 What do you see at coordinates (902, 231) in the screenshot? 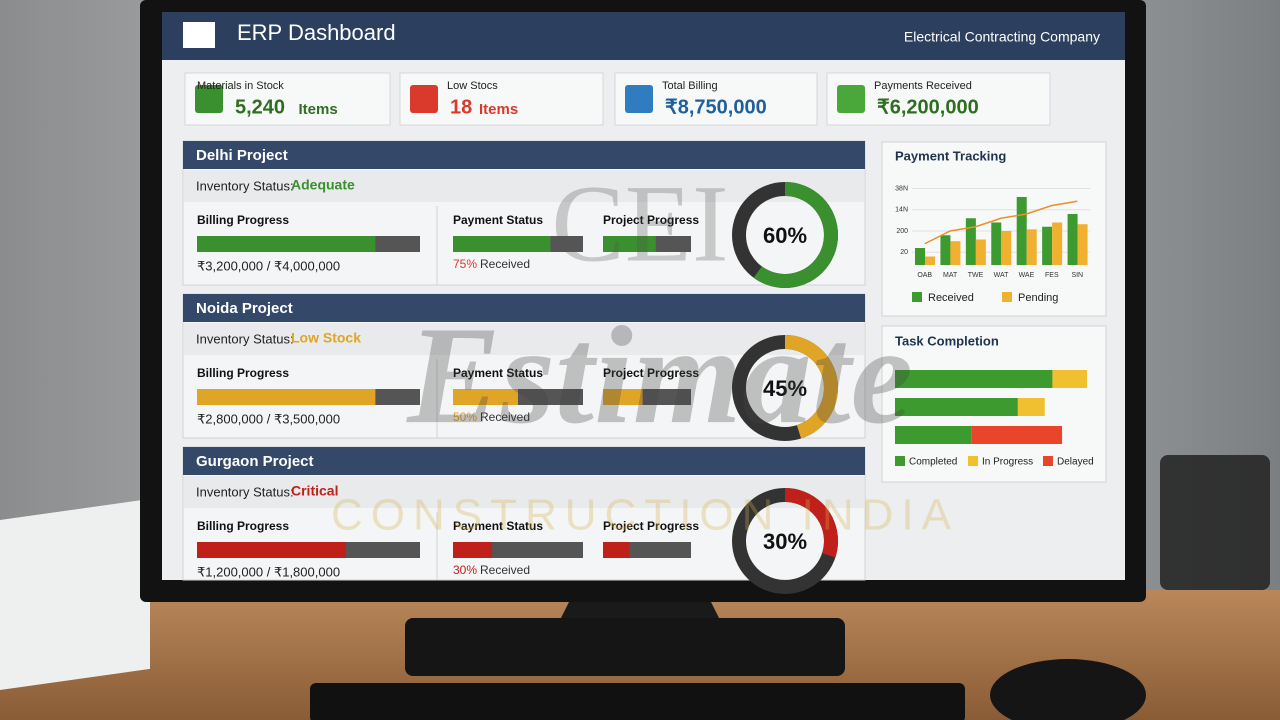
I see `y-tick-label: 200` at bounding box center [902, 231].